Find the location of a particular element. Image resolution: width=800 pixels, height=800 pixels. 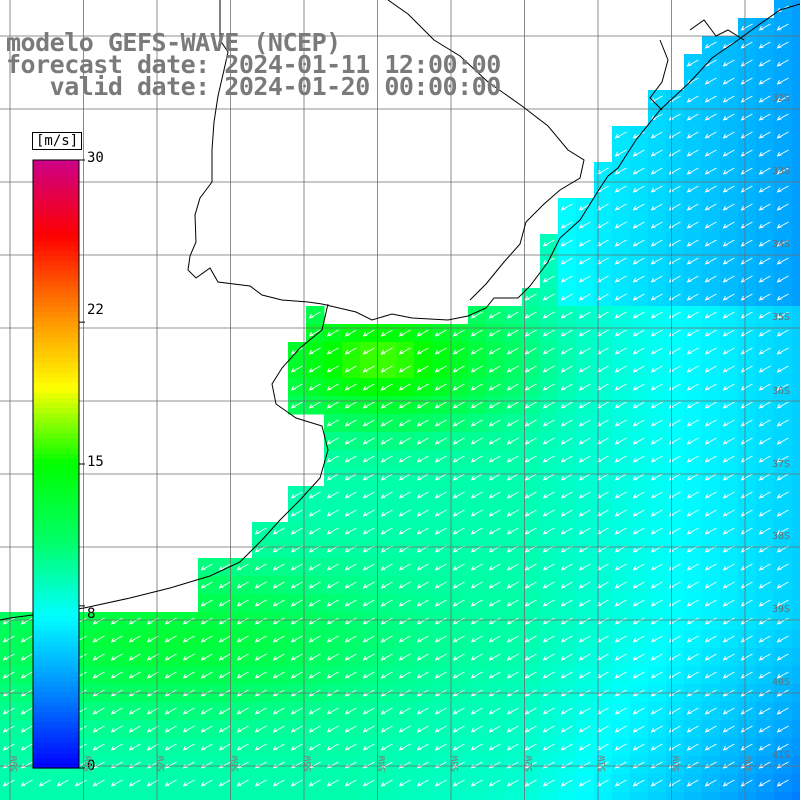

title-valid-date: valid date: 2024-01-20 00:00:00 is located at coordinates (254, 86).